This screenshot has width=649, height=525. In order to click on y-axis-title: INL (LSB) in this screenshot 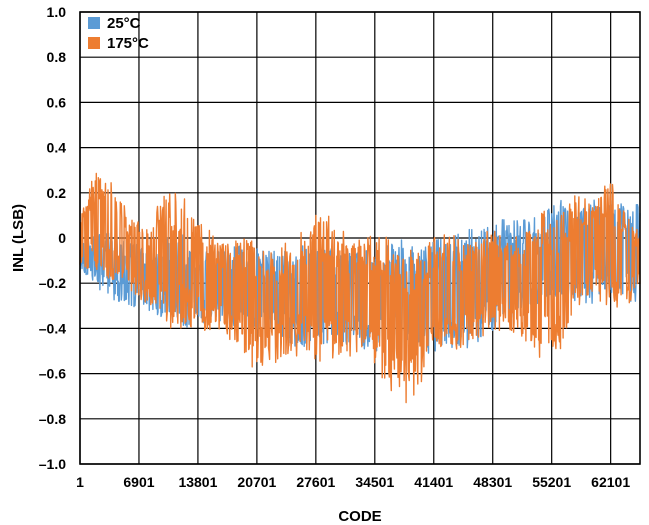, I will do `click(18, 238)`.